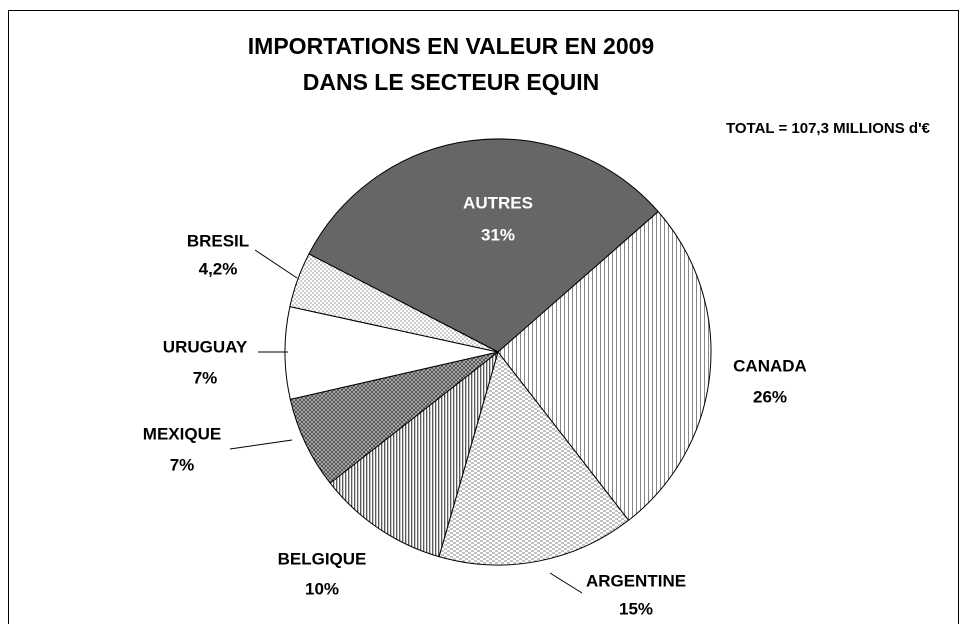  What do you see at coordinates (498, 234) in the screenshot?
I see `value-label: 31%` at bounding box center [498, 234].